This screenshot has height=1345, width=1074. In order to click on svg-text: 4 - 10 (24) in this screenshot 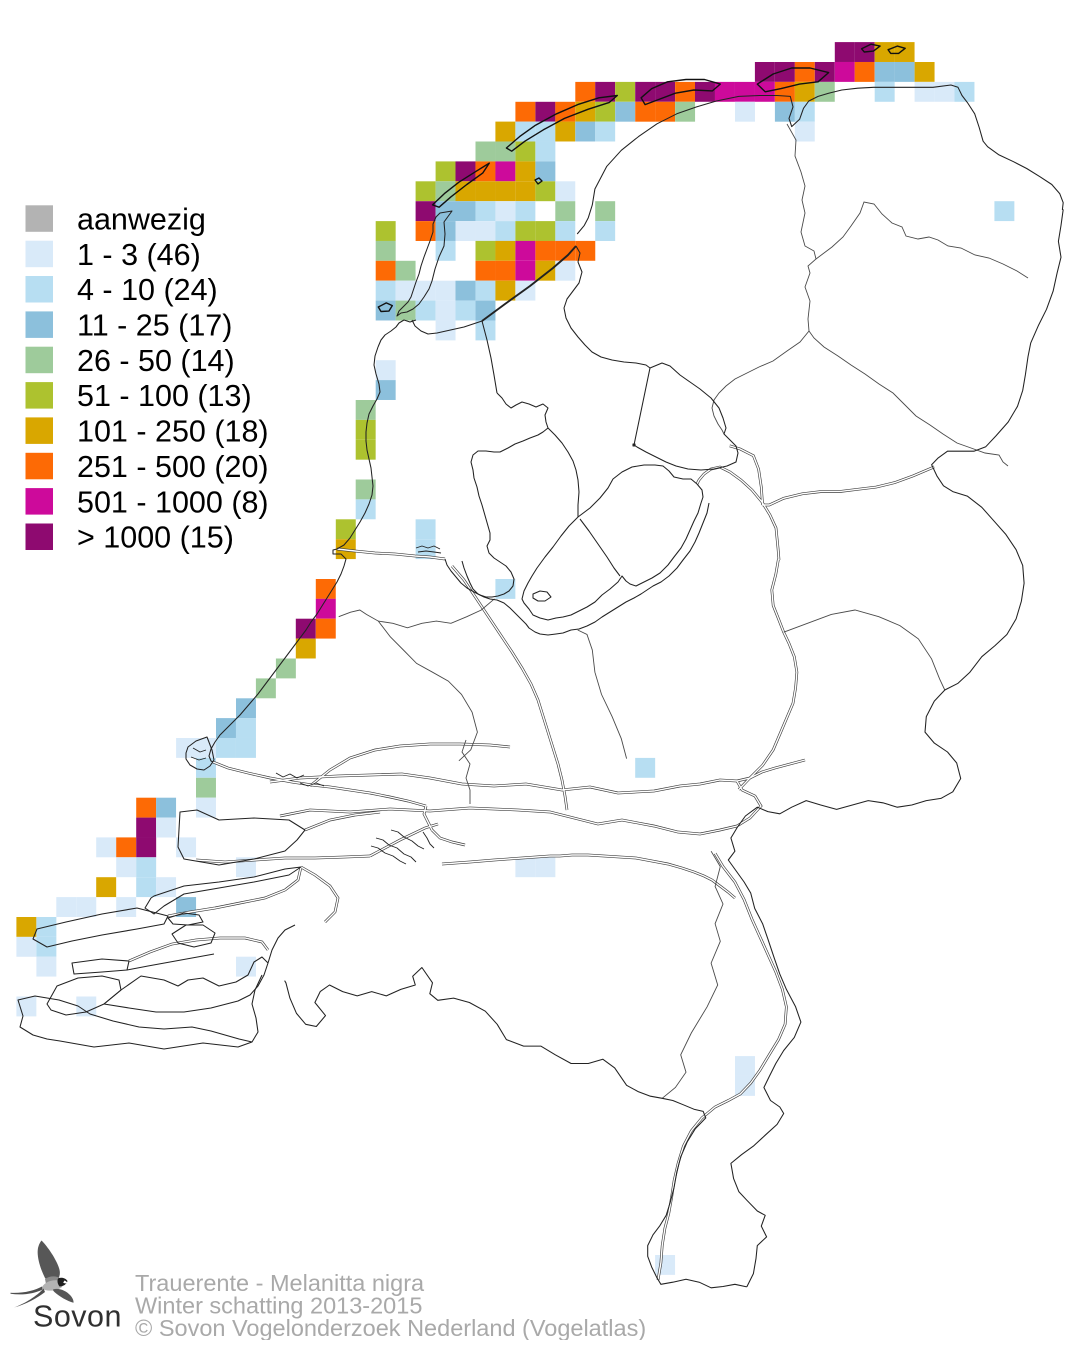, I will do `click(147, 290)`.